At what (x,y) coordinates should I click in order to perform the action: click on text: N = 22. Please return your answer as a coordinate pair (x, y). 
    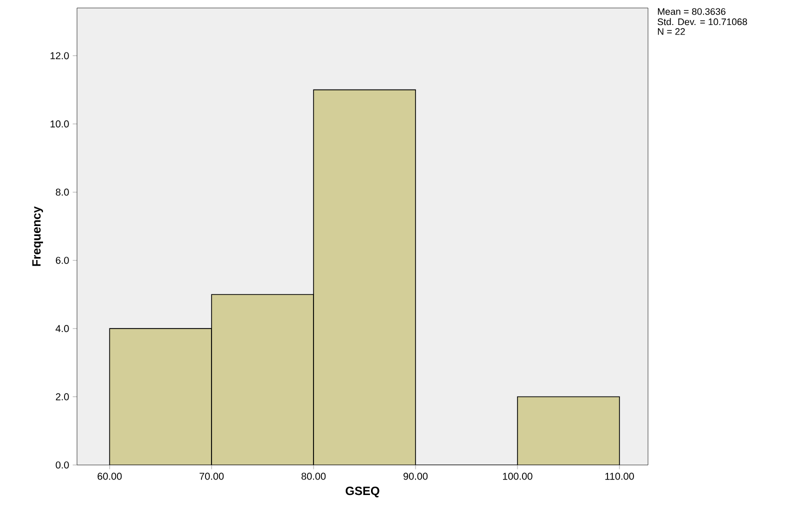
    Looking at the image, I should click on (671, 31).